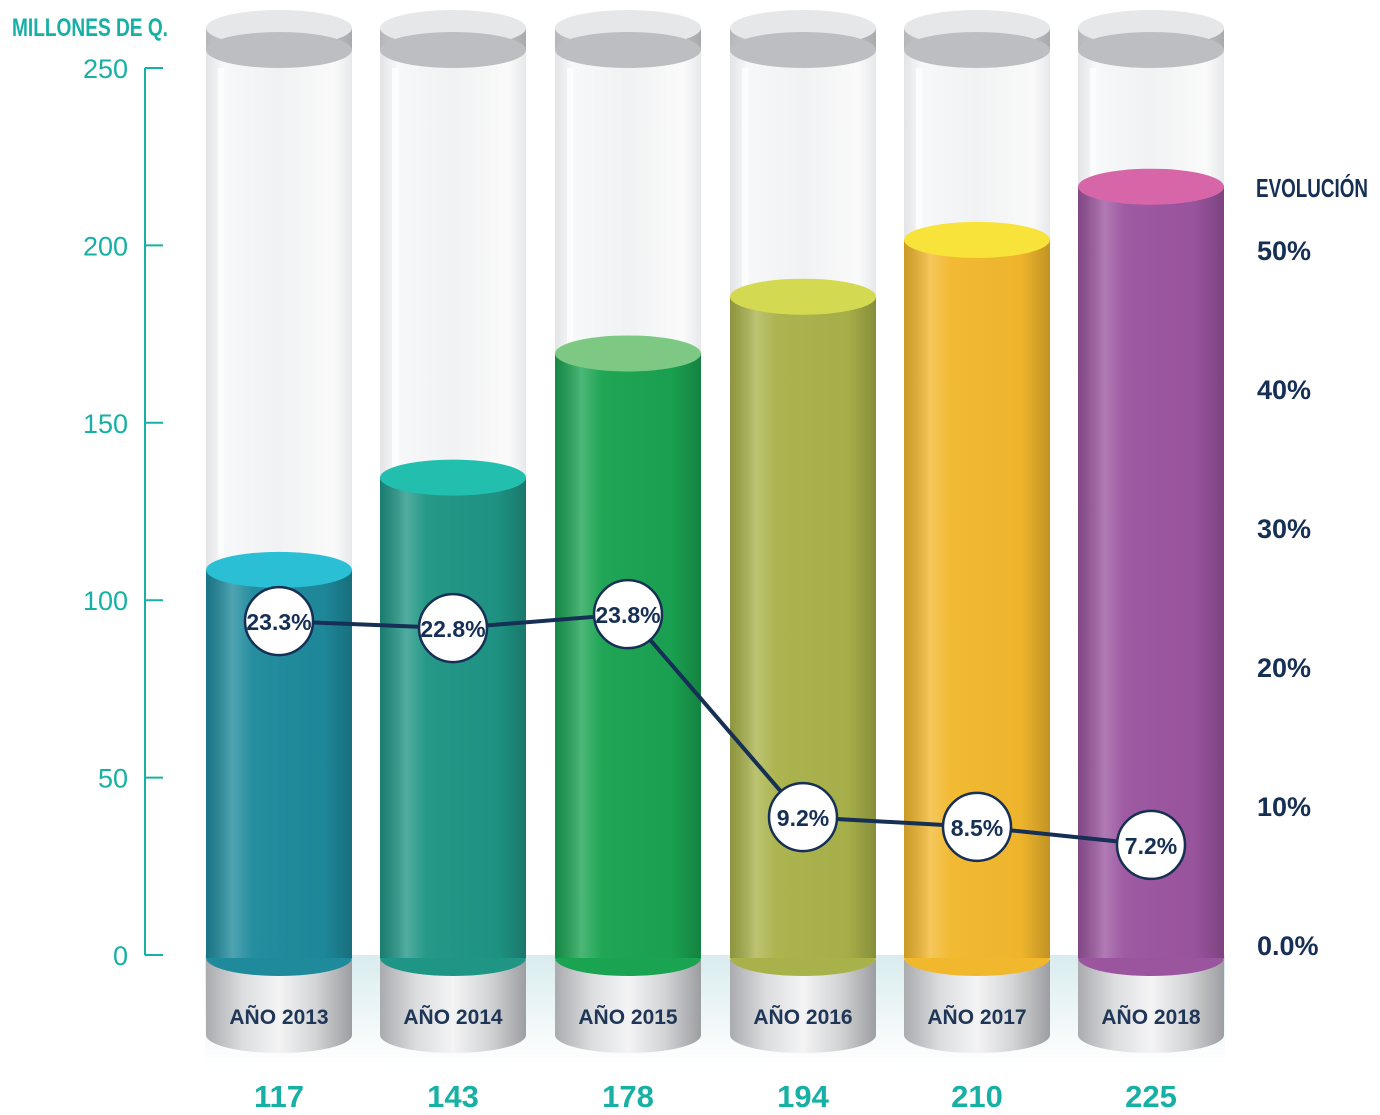 The height and width of the screenshot is (1115, 1380). I want to click on category-label: AÑO 2016, so click(802, 1017).